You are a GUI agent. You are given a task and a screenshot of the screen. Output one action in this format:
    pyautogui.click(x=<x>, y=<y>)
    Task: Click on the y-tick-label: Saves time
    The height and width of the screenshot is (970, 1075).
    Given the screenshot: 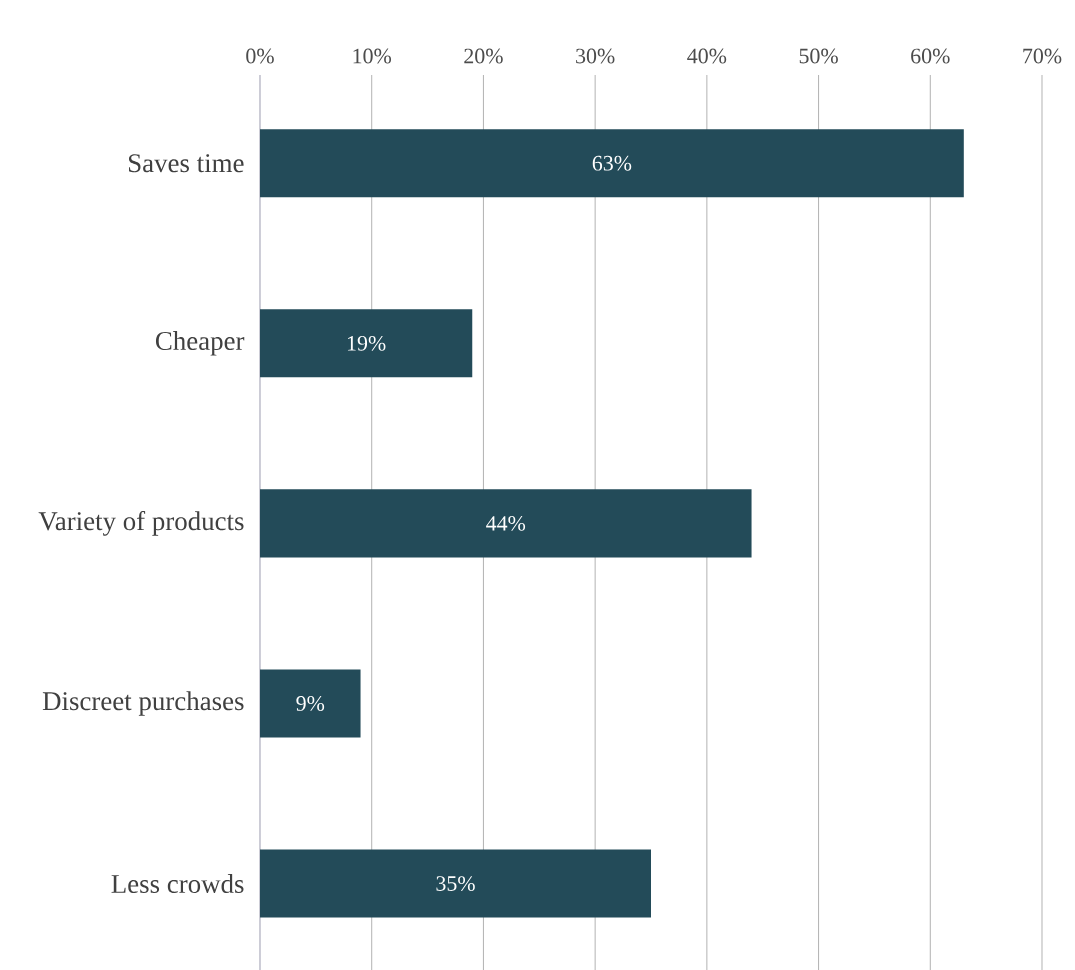 What is the action you would take?
    pyautogui.click(x=186, y=163)
    